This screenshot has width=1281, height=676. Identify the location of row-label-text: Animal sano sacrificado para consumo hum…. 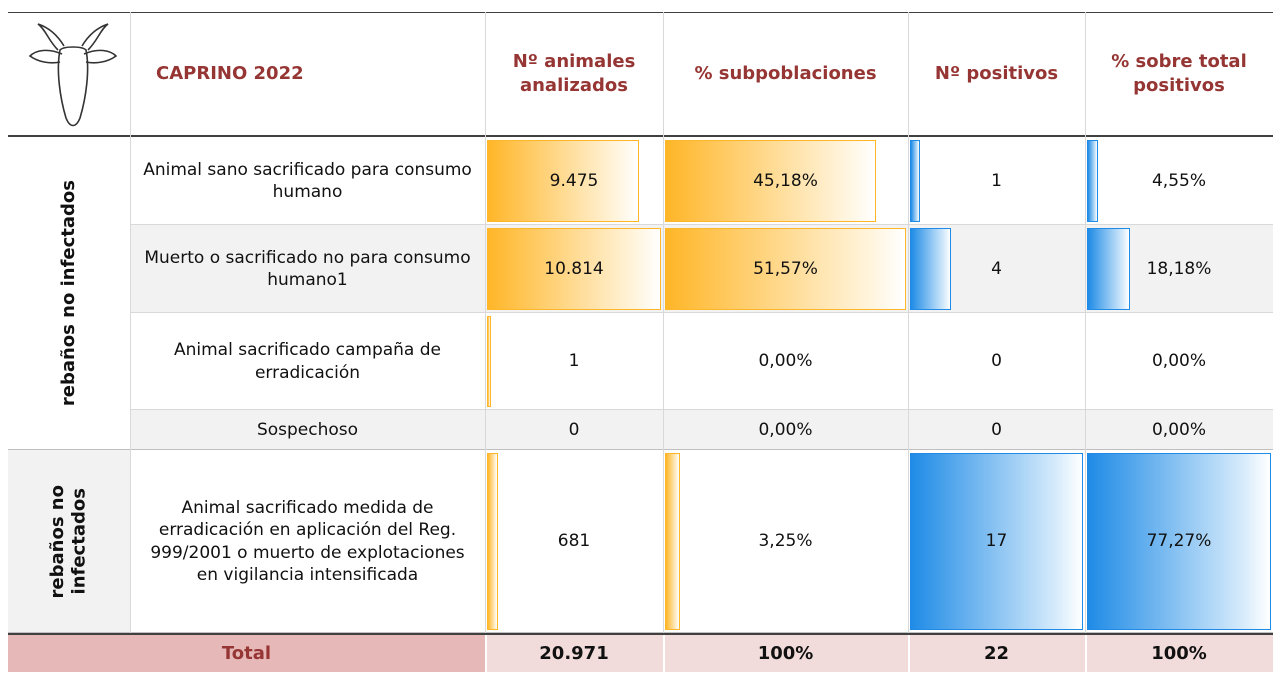
(307, 180).